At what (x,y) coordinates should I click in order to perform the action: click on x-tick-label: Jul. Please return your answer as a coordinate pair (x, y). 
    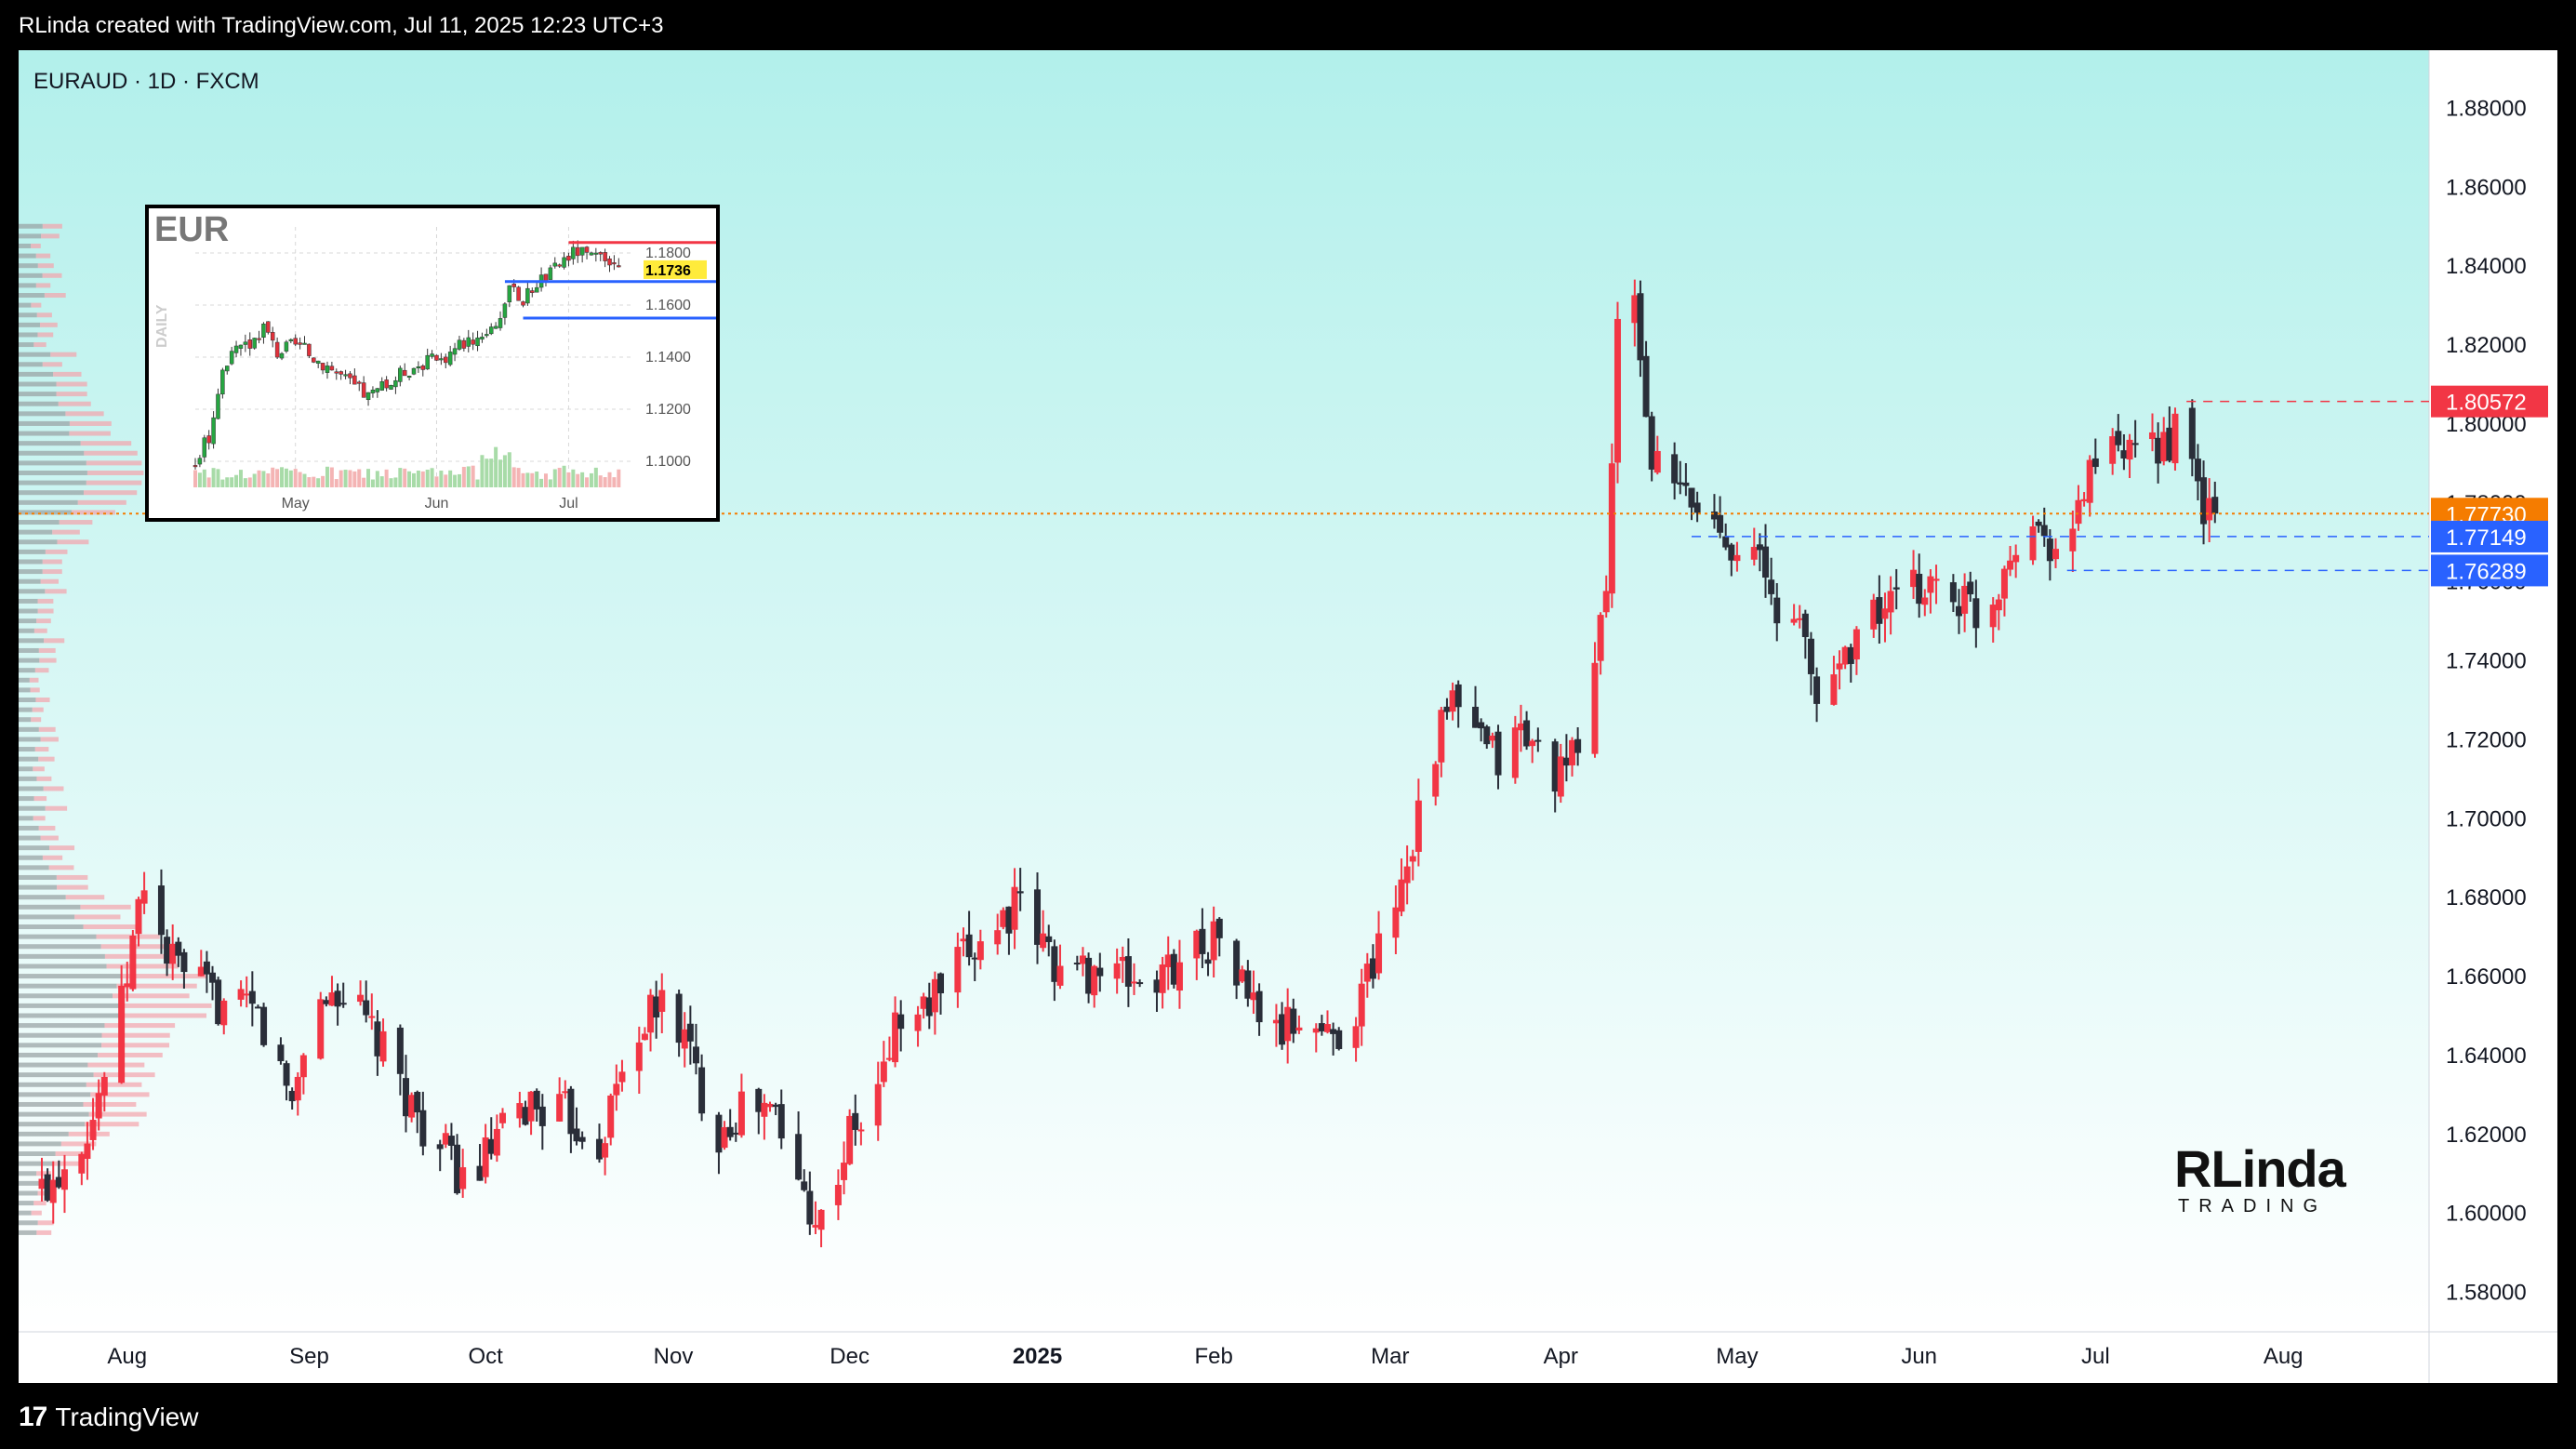
    Looking at the image, I should click on (2095, 1356).